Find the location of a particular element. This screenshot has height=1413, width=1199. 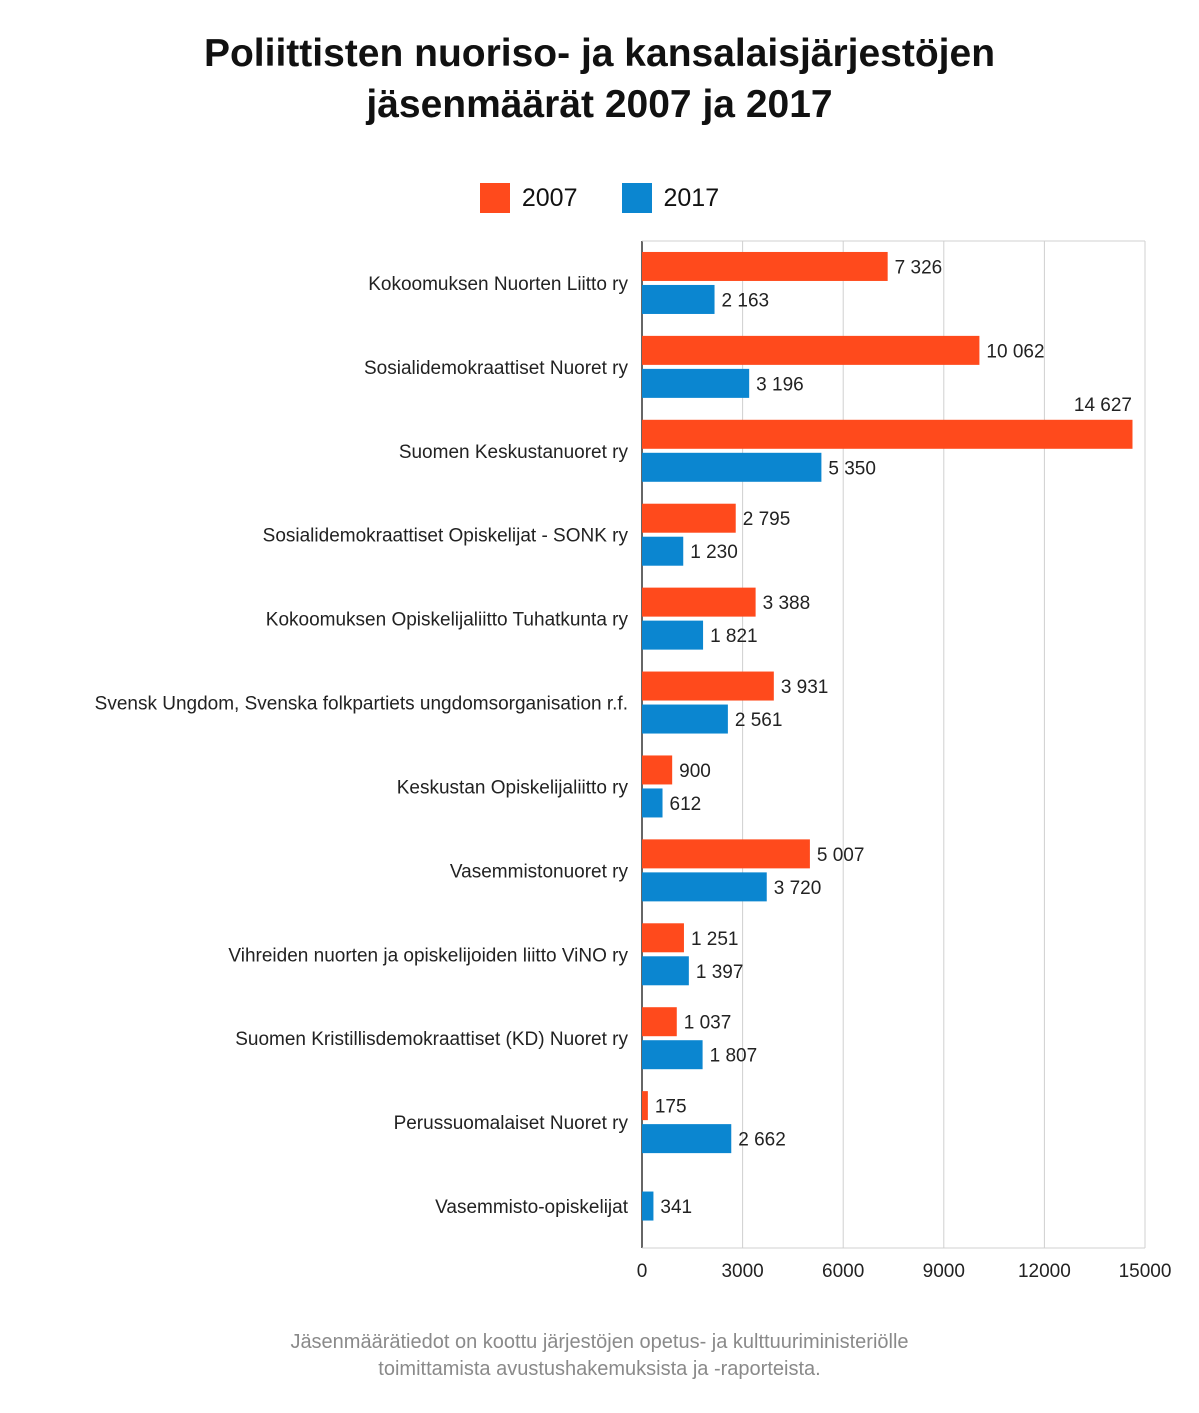

legend-swatch-2007 is located at coordinates (494, 198).